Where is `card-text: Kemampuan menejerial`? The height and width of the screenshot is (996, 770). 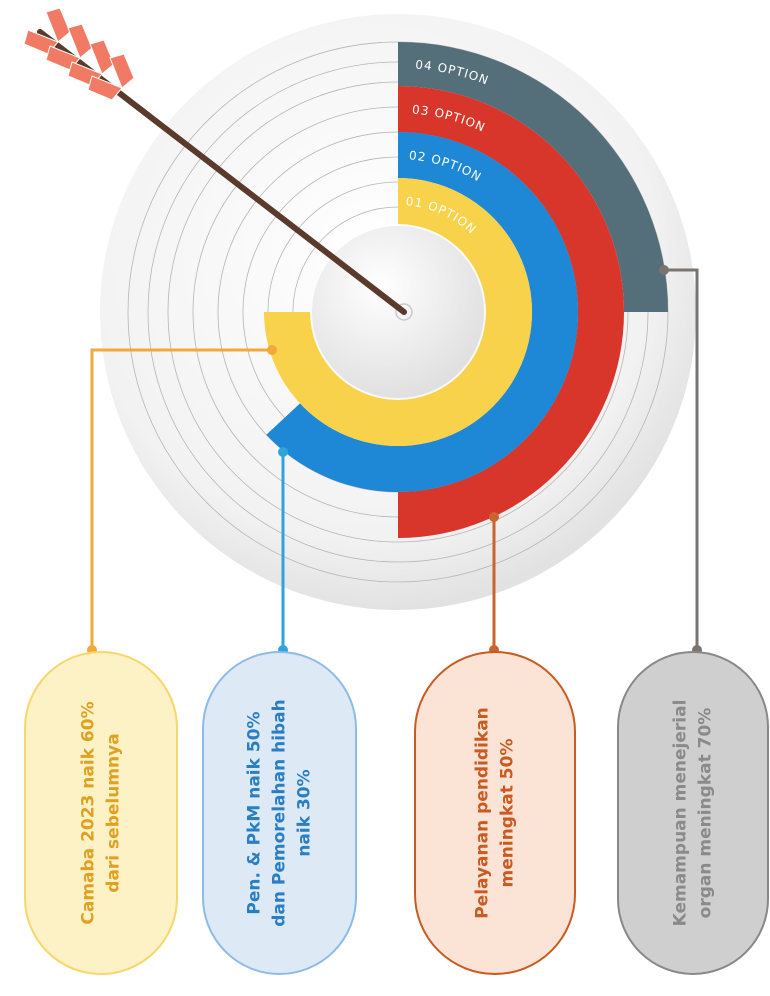
card-text: Kemampuan menejerial is located at coordinates (681, 813).